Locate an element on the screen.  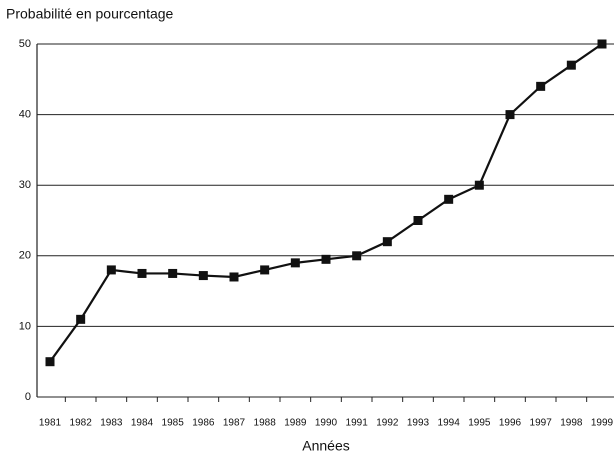
y-tick-label: 50 is located at coordinates (25, 44).